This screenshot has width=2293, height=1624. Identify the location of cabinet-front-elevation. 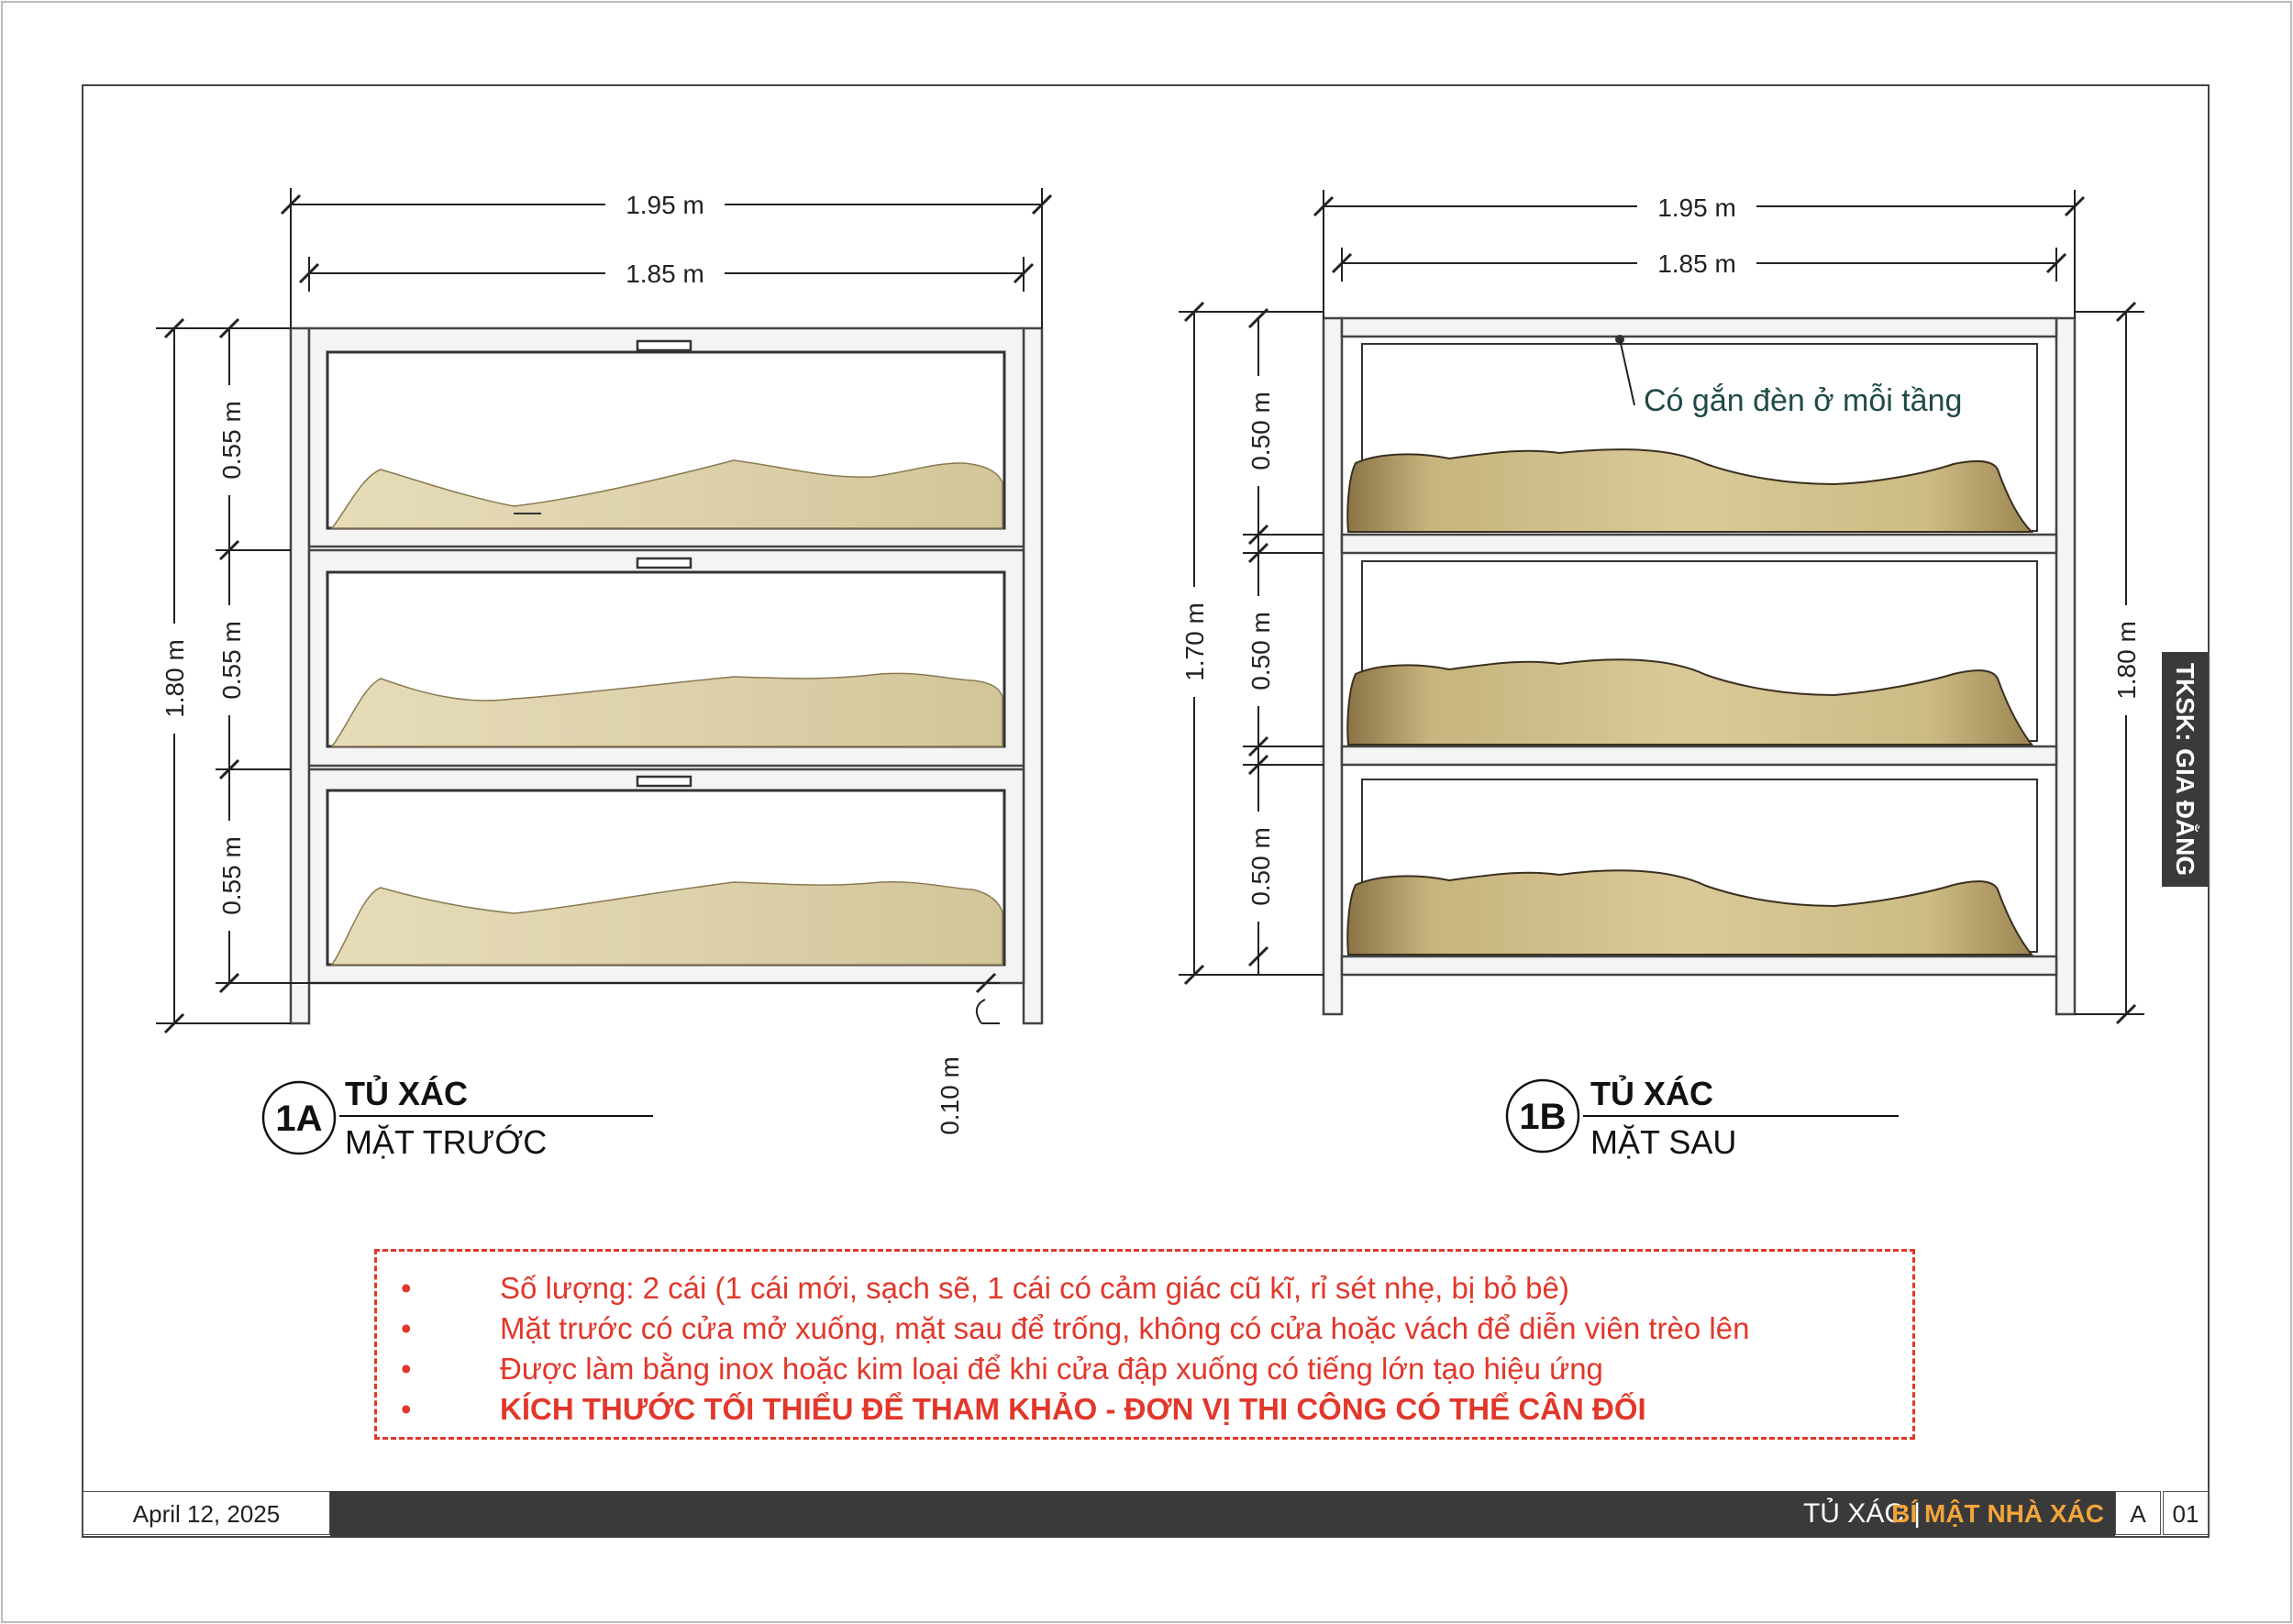
(666, 675).